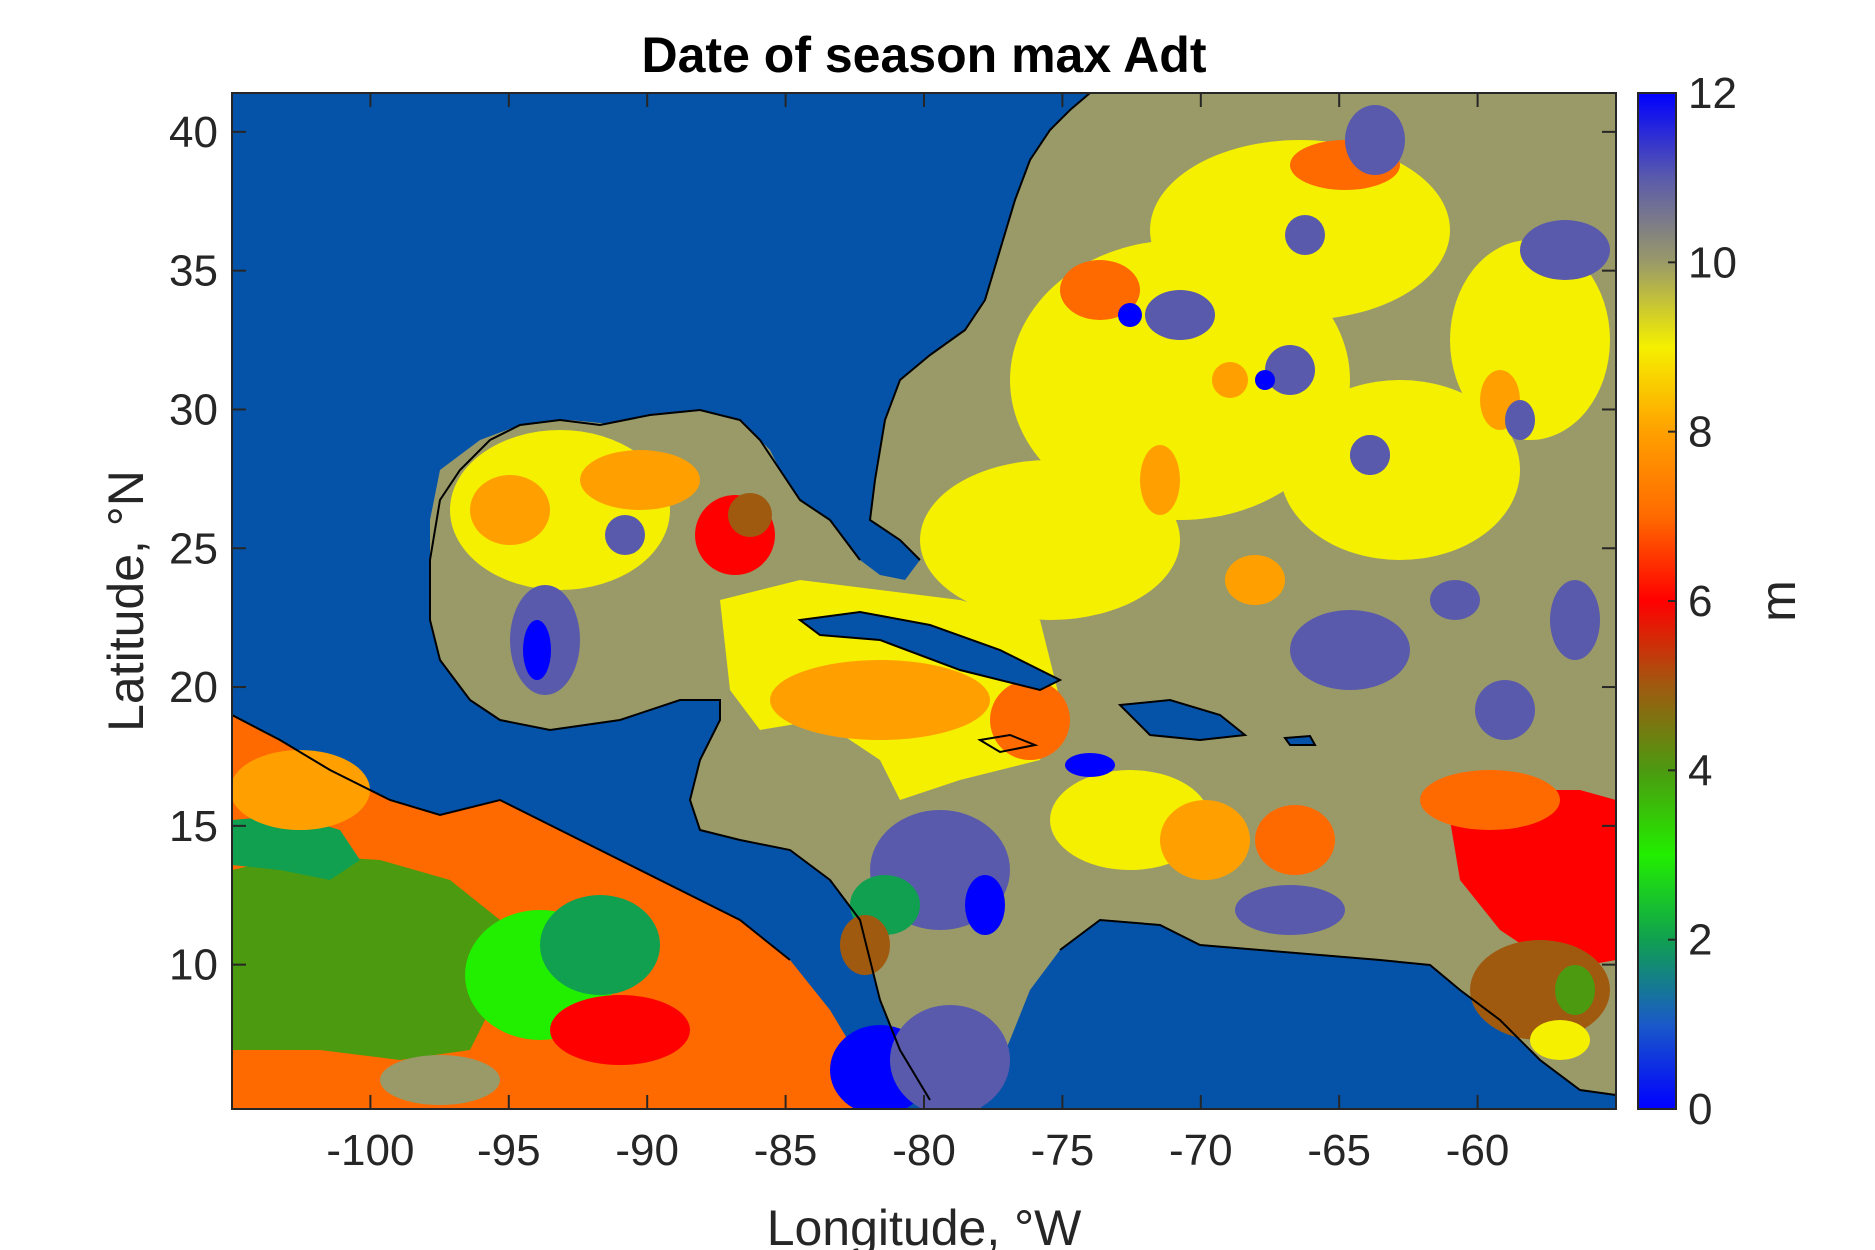 This screenshot has width=1875, height=1250. I want to click on colorbar-tick-label: 0, so click(1700, 1109).